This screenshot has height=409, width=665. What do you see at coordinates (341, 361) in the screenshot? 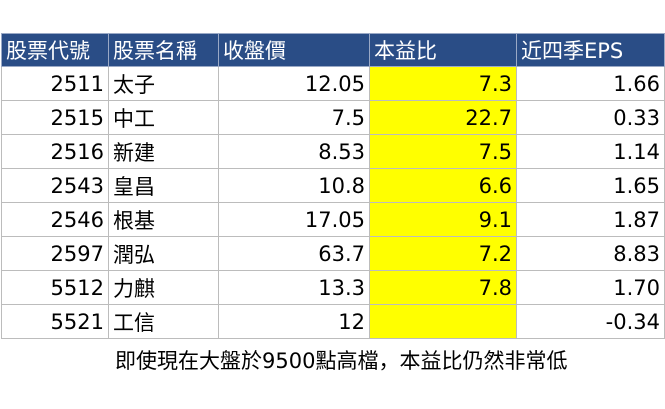
I see `caption-text: 即使現在大盤於9500點高檔，本益比仍然非常低` at bounding box center [341, 361].